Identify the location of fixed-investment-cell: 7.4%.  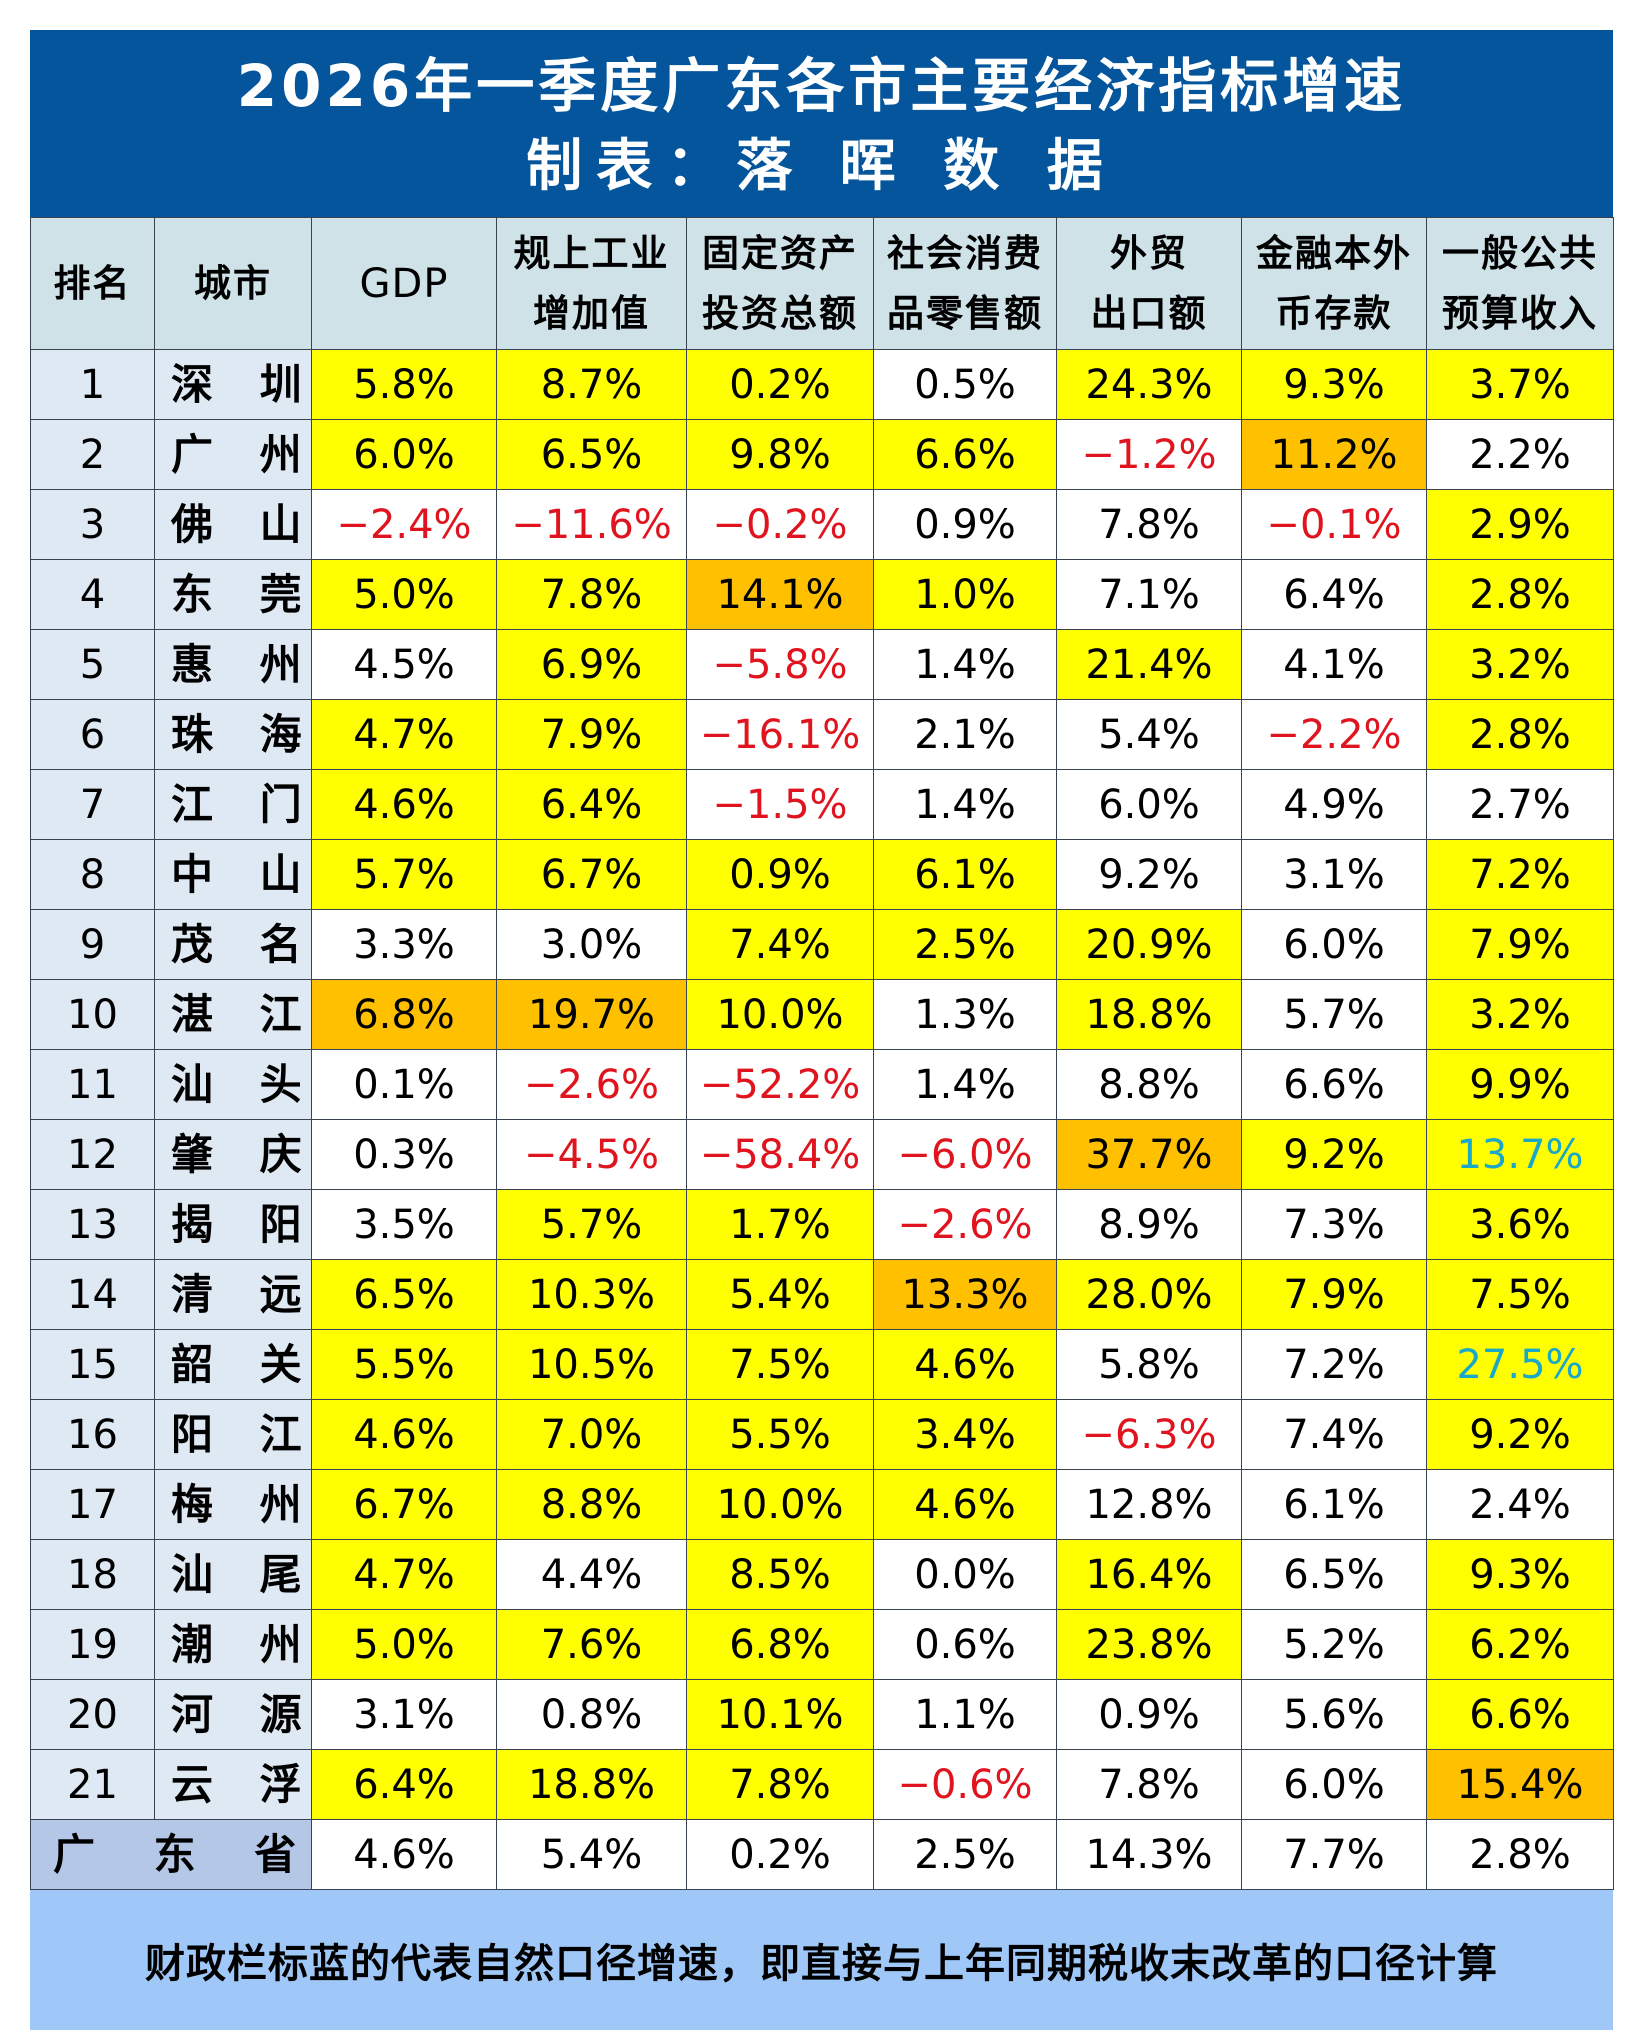
(780, 944).